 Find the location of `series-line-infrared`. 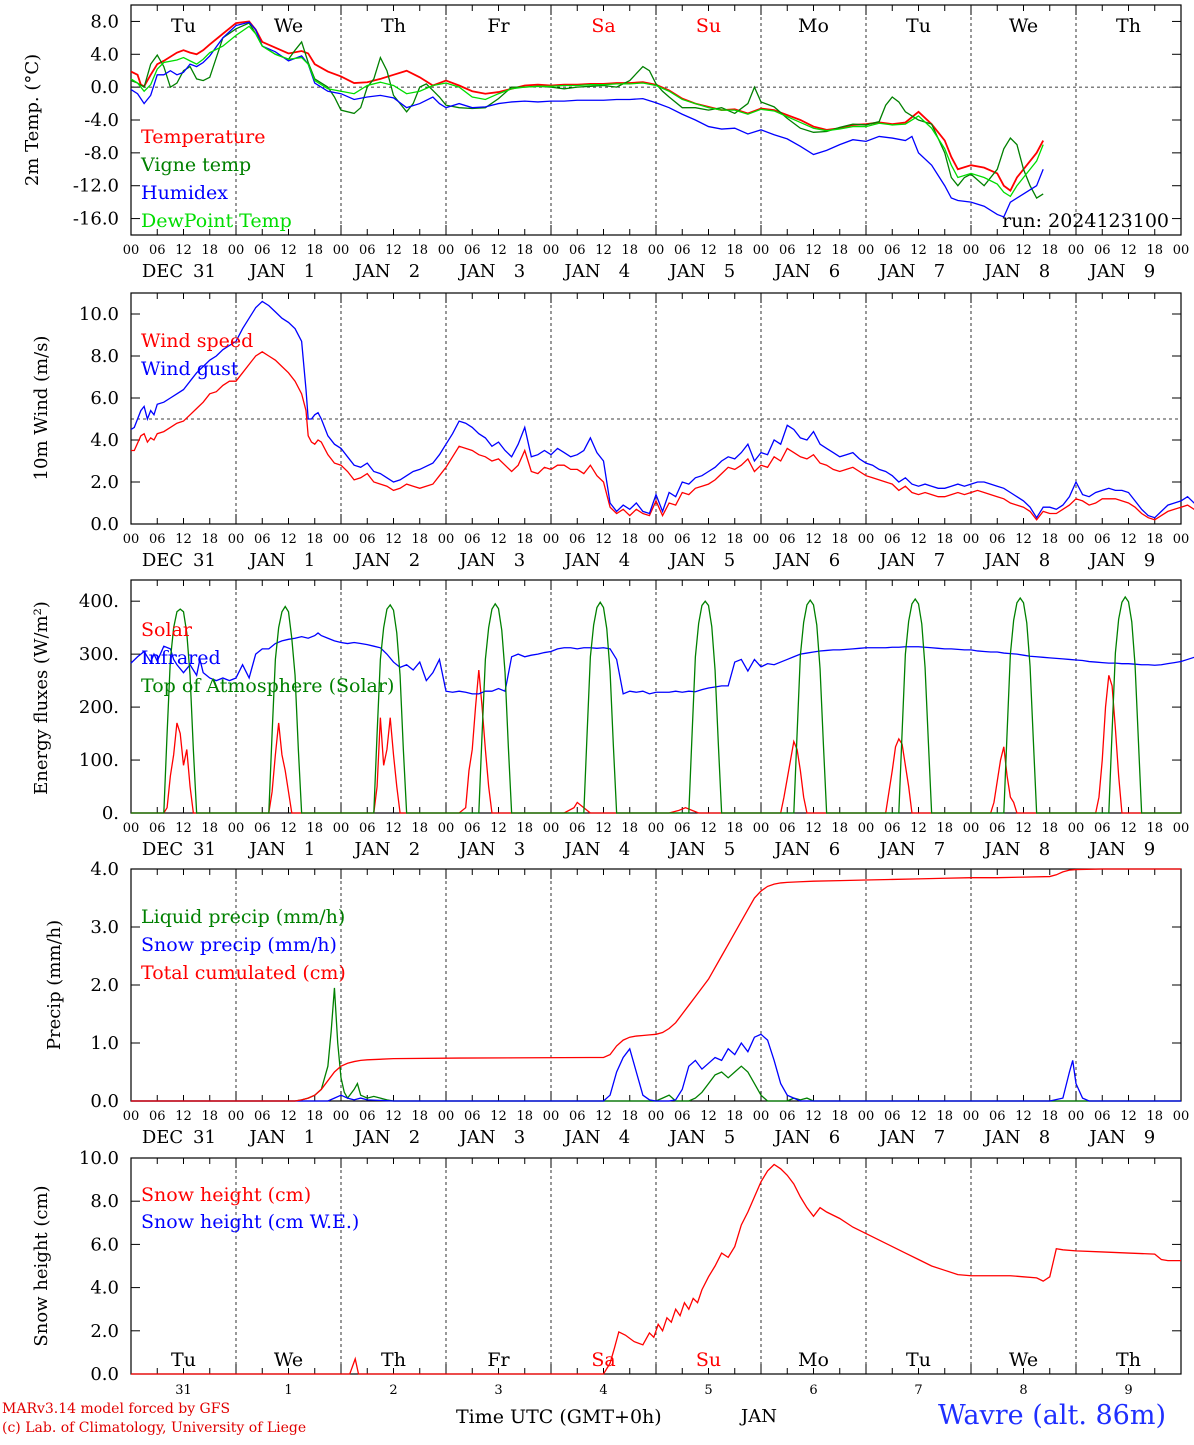

series-line-infrared is located at coordinates (662, 663).